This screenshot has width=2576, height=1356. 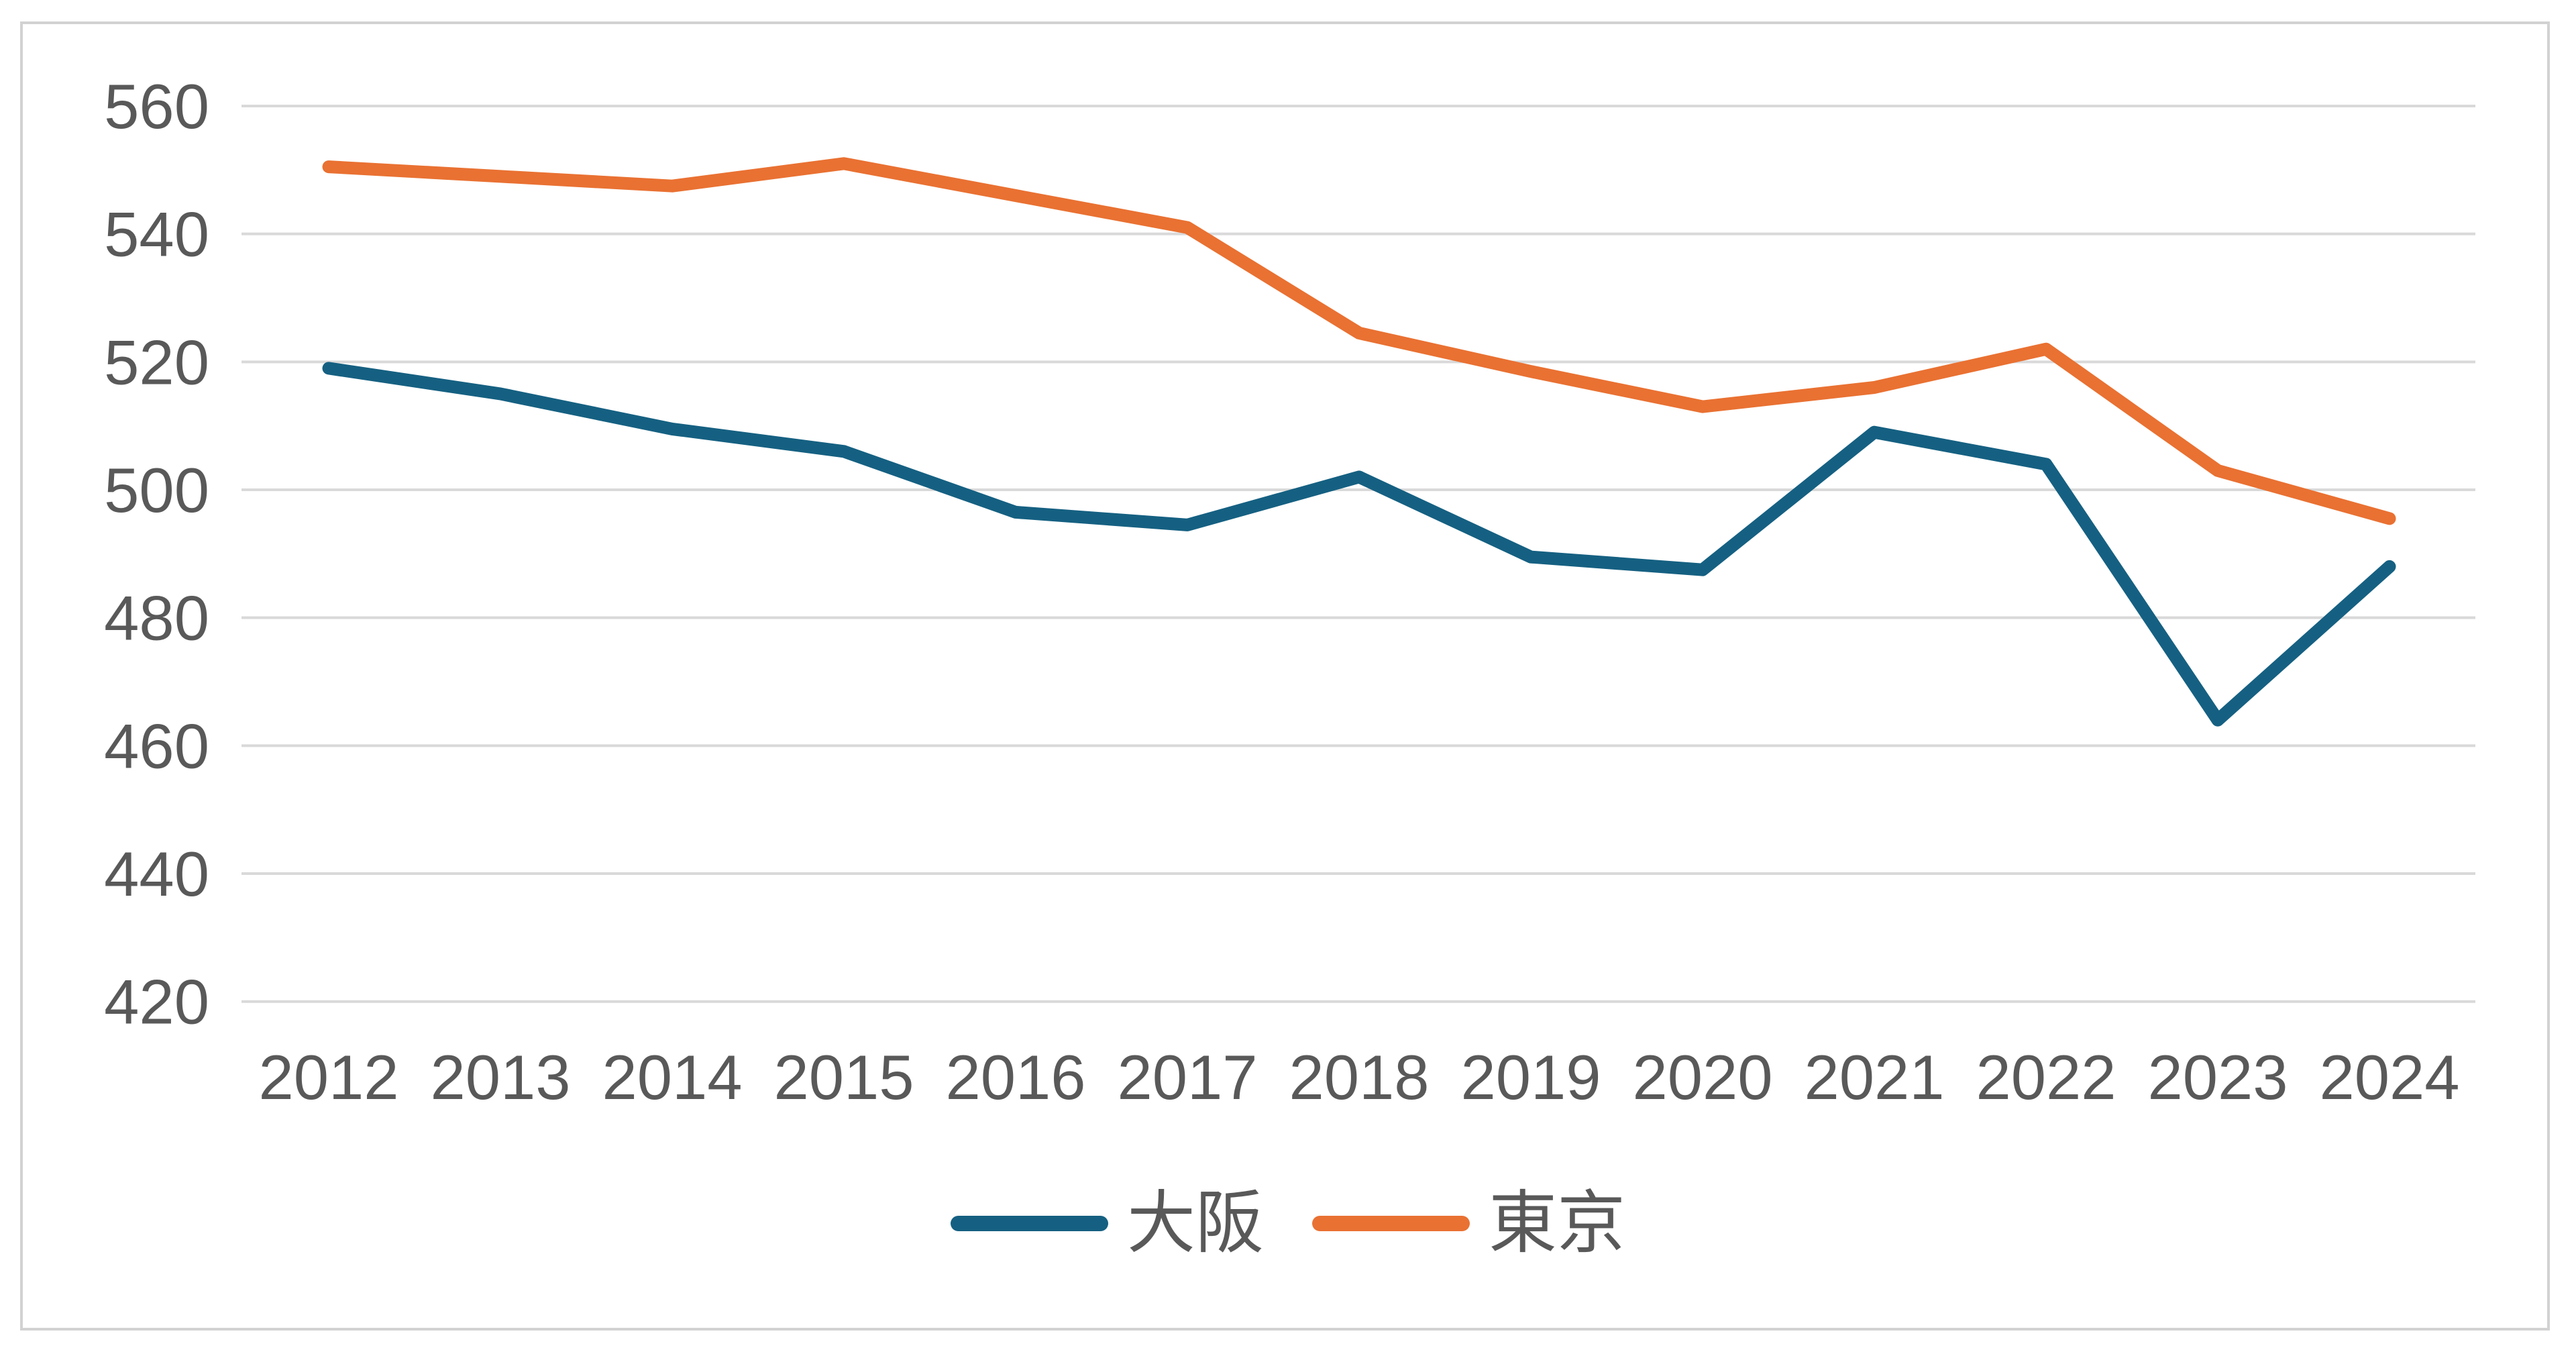 I want to click on x-tick-label: 2018, so click(x=1359, y=1077).